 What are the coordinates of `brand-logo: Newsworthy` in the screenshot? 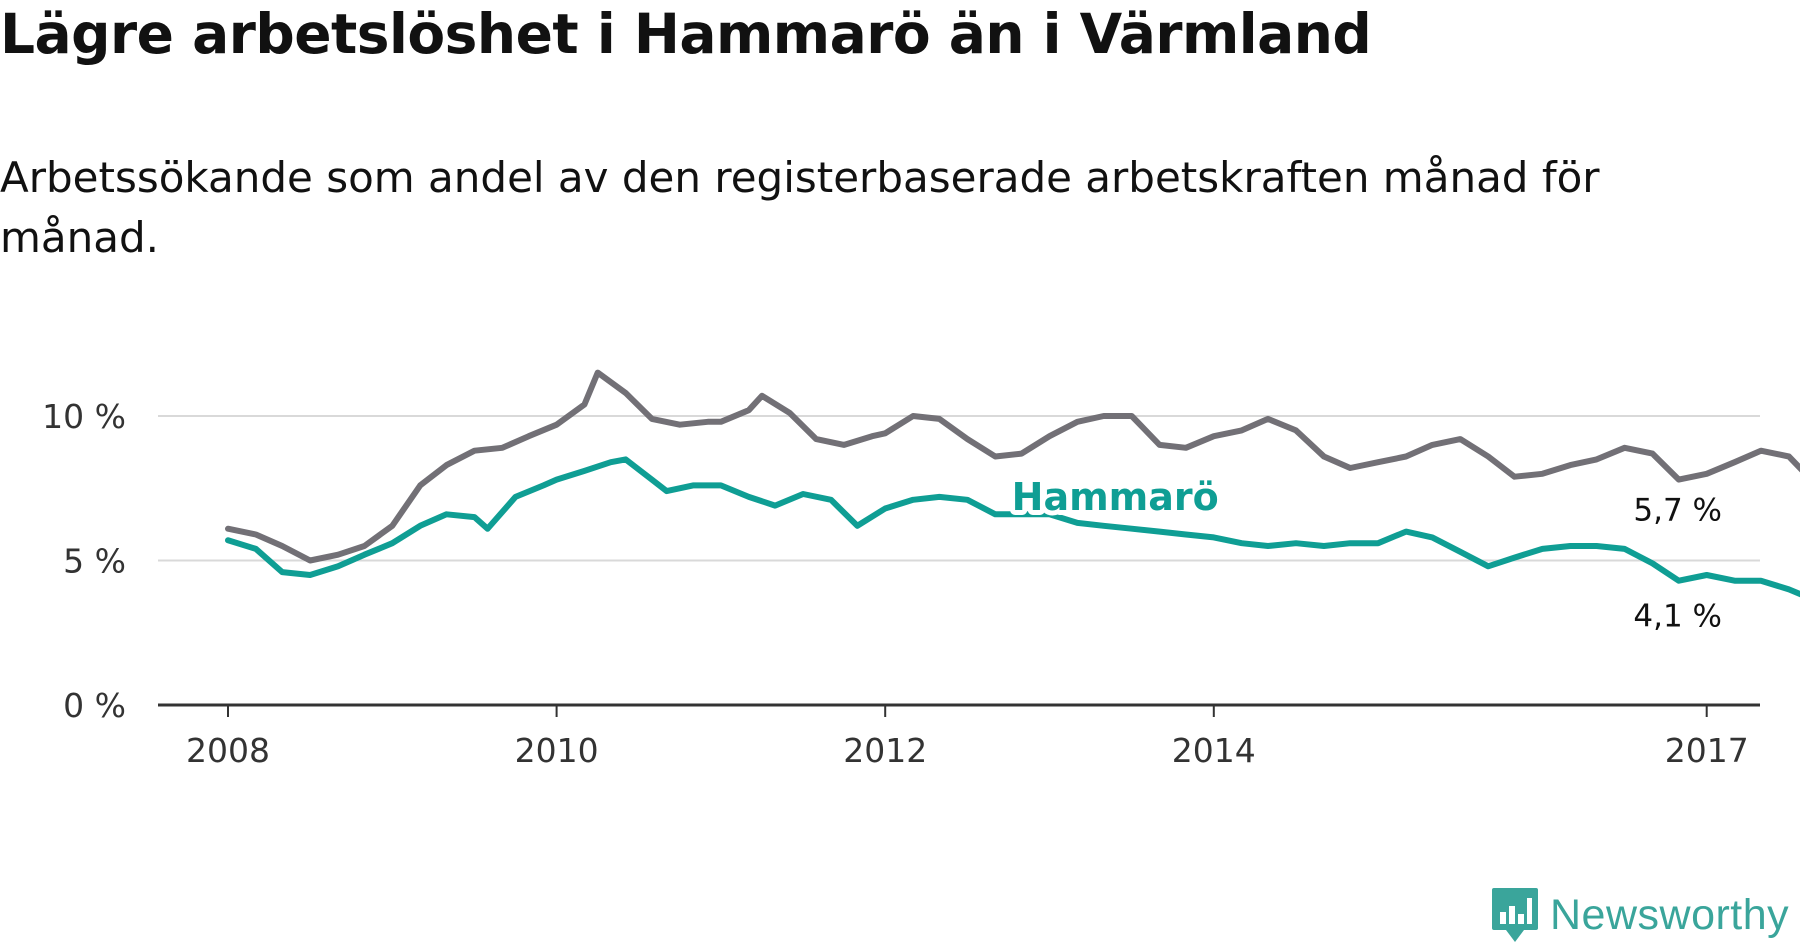 It's located at (1639, 915).